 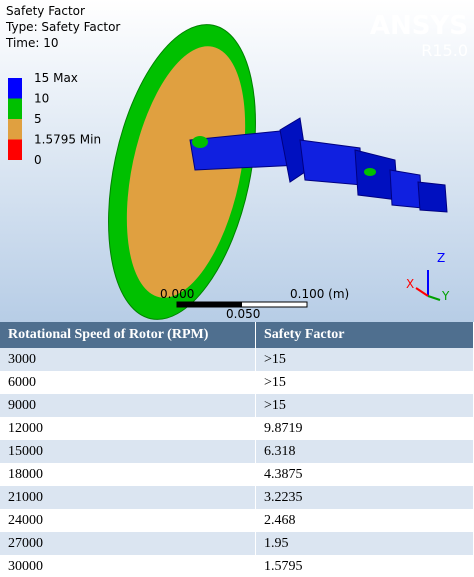 I want to click on table-row: 12000 9.8719, so click(x=237, y=428).